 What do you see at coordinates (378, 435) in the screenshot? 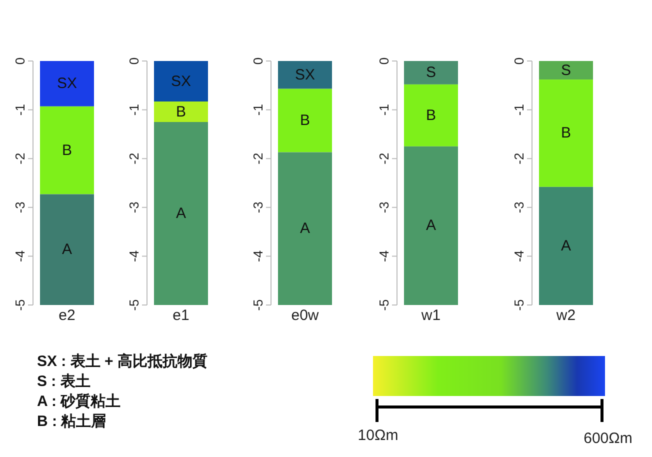
I see `text: 10Ωm` at bounding box center [378, 435].